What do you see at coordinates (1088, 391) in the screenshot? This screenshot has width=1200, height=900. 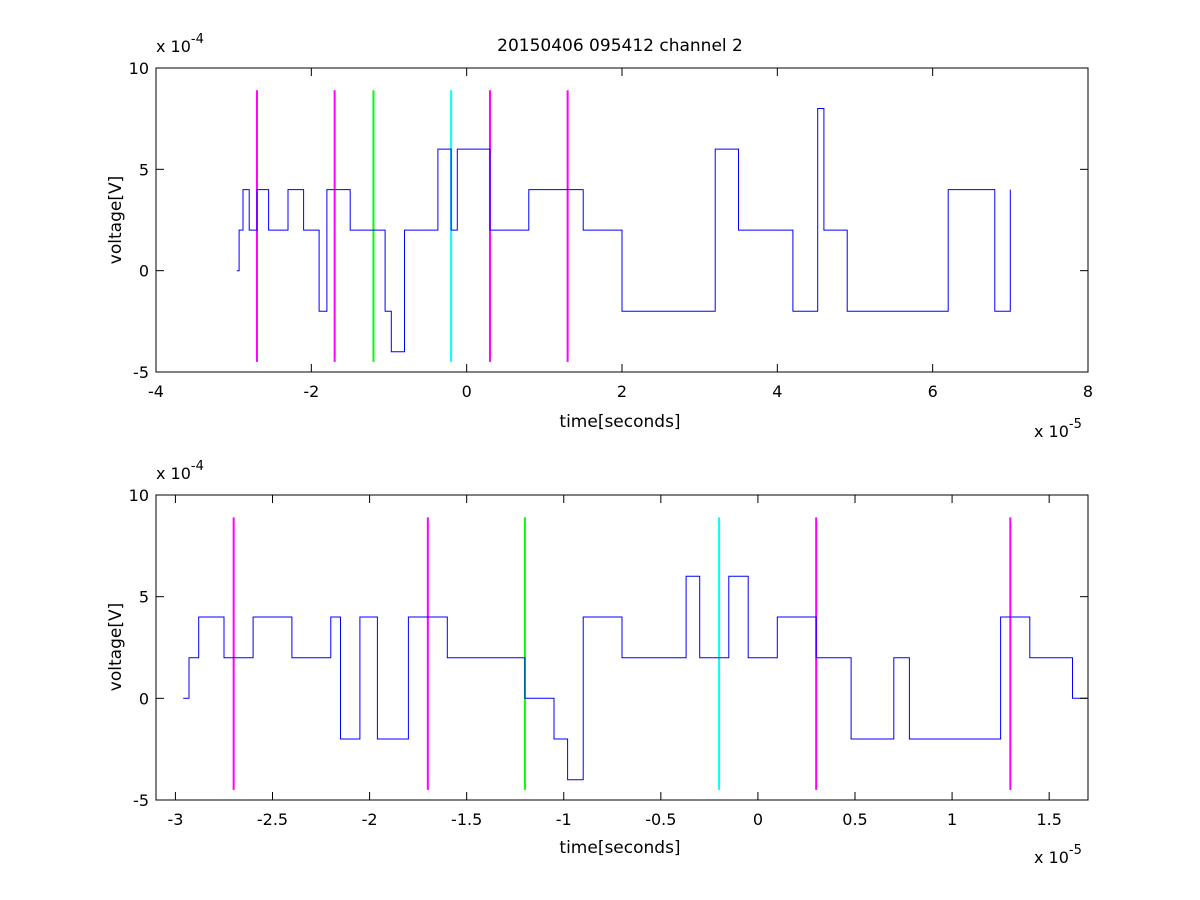 I see `top-x-tick-label: 8` at bounding box center [1088, 391].